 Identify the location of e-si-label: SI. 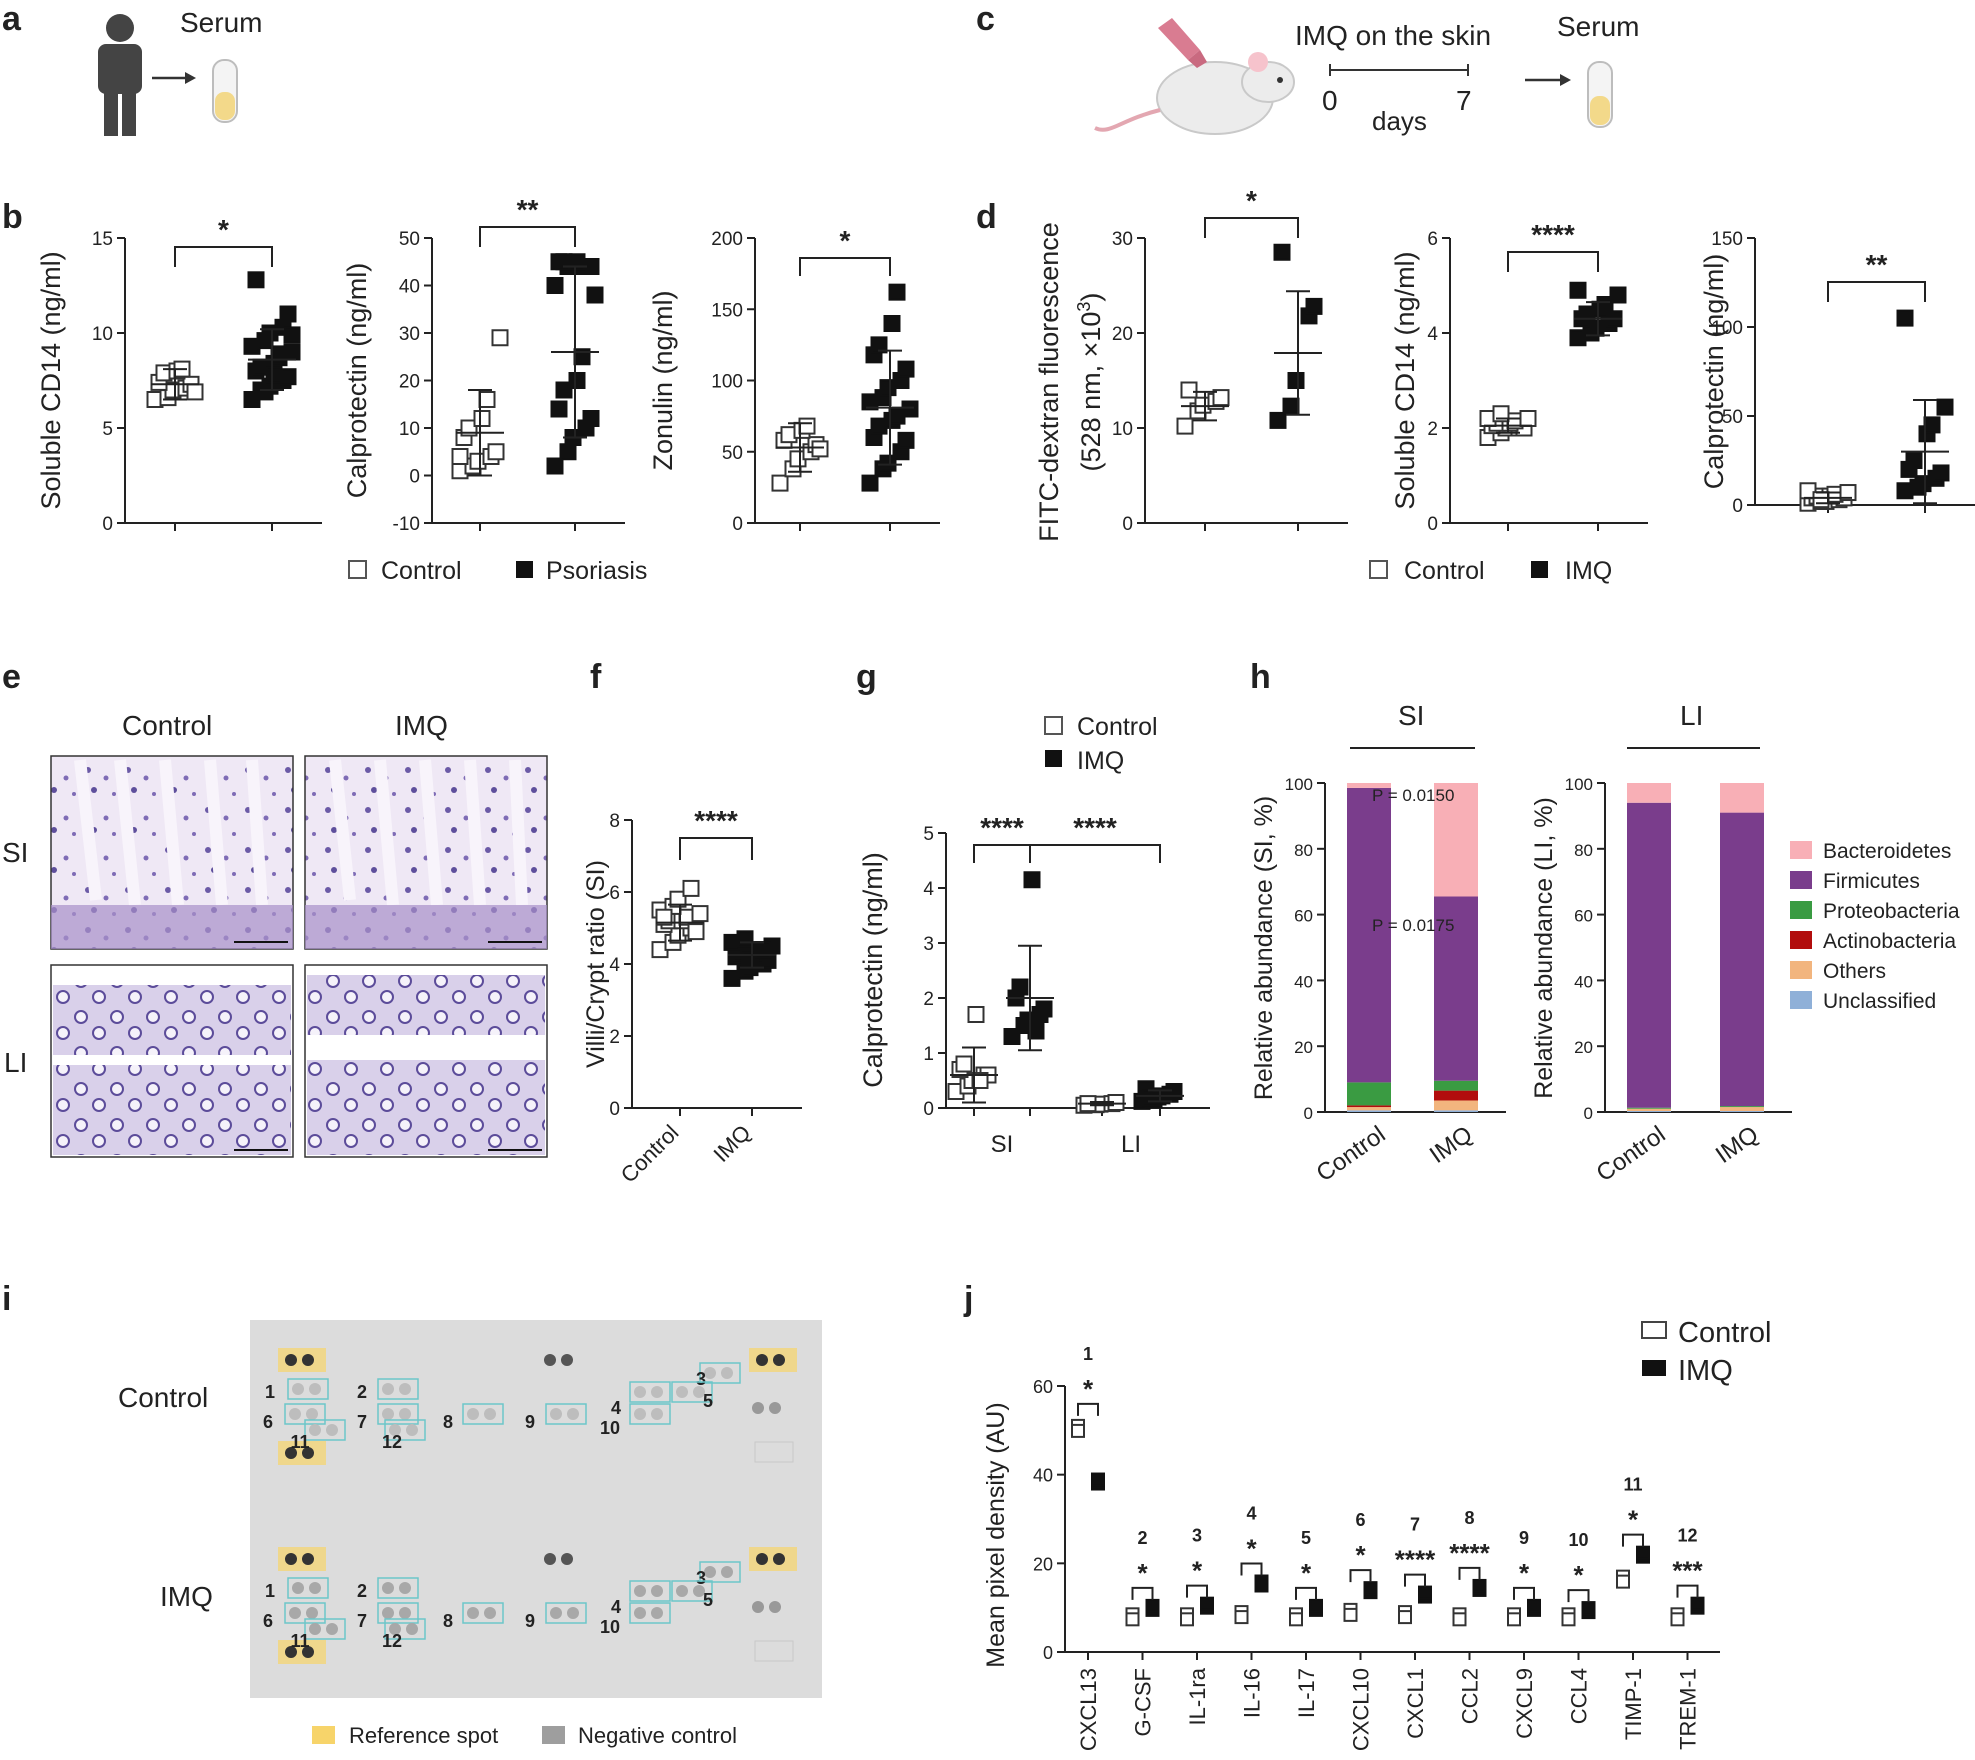
(15, 852).